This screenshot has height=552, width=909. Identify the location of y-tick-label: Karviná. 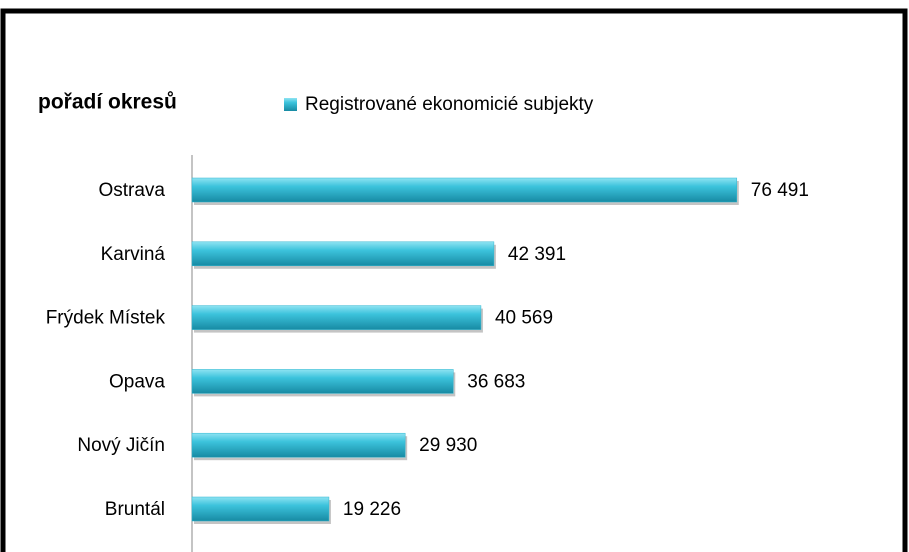
(133, 254).